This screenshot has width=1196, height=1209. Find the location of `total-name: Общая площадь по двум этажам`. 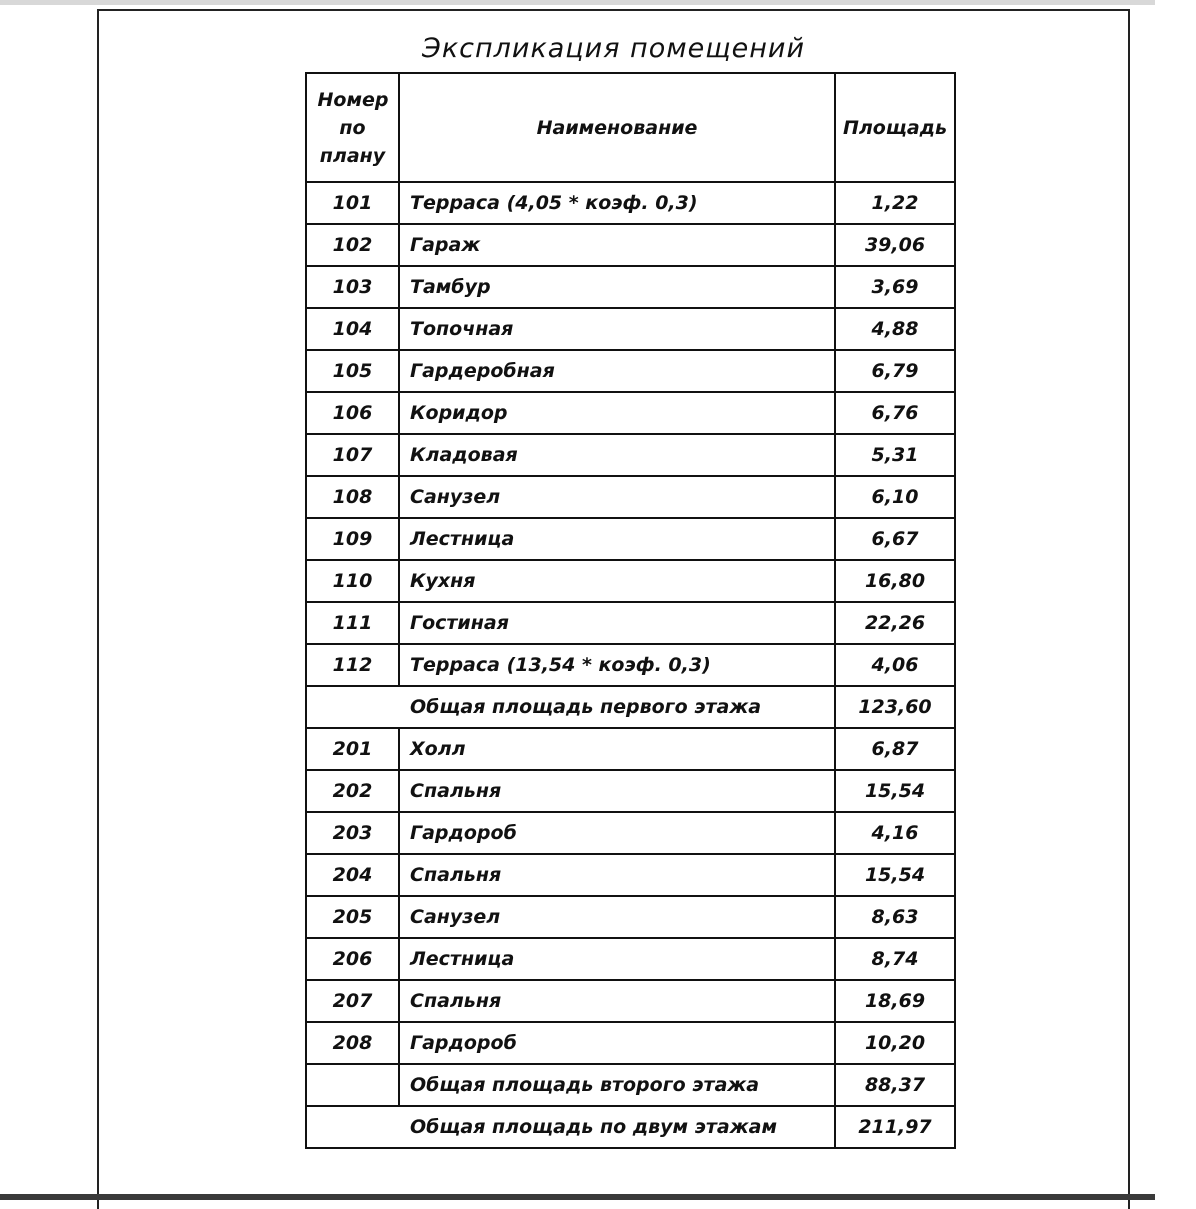

total-name: Общая площадь по двум этажам is located at coordinates (570, 1127).